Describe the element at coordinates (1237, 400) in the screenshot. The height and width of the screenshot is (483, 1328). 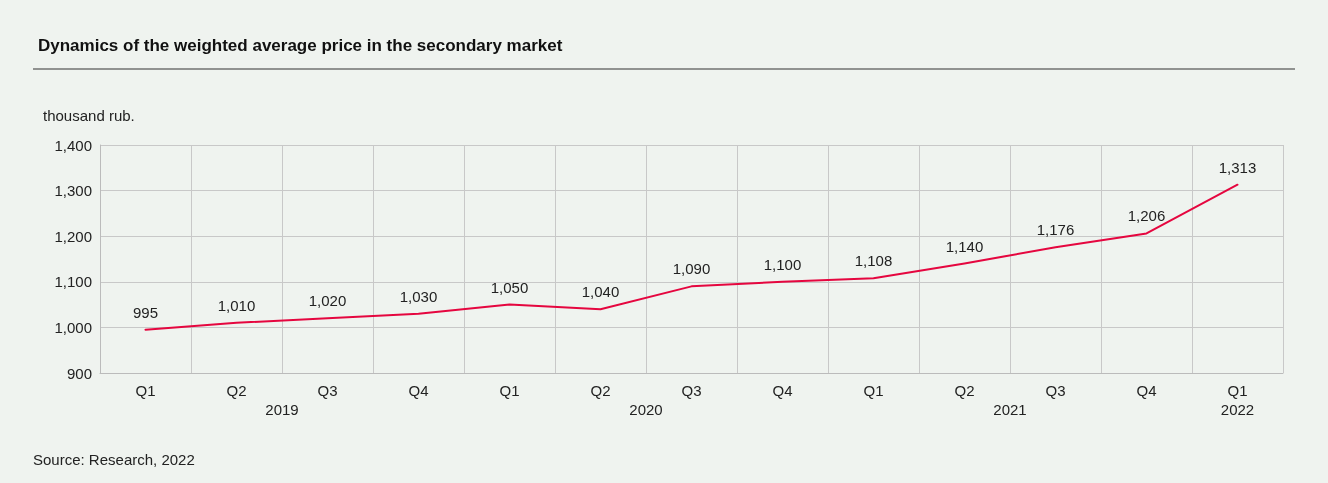
I see `x-tick-label: Q1 2022` at that location.